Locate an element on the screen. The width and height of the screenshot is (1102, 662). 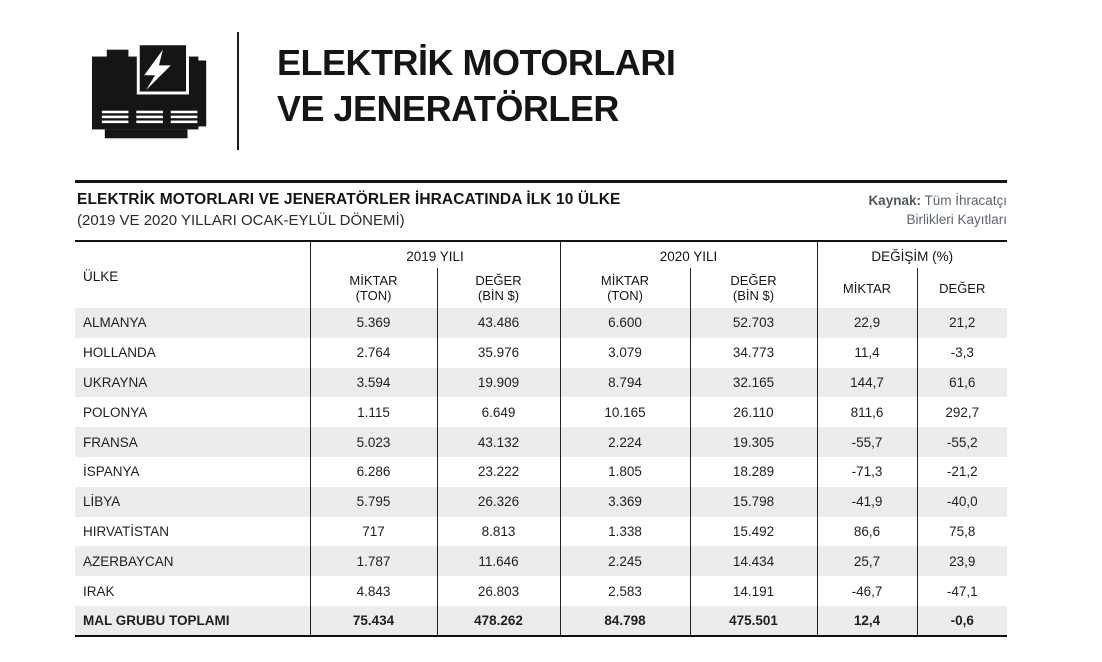
cell-change-amount: -41,9 is located at coordinates (867, 501).